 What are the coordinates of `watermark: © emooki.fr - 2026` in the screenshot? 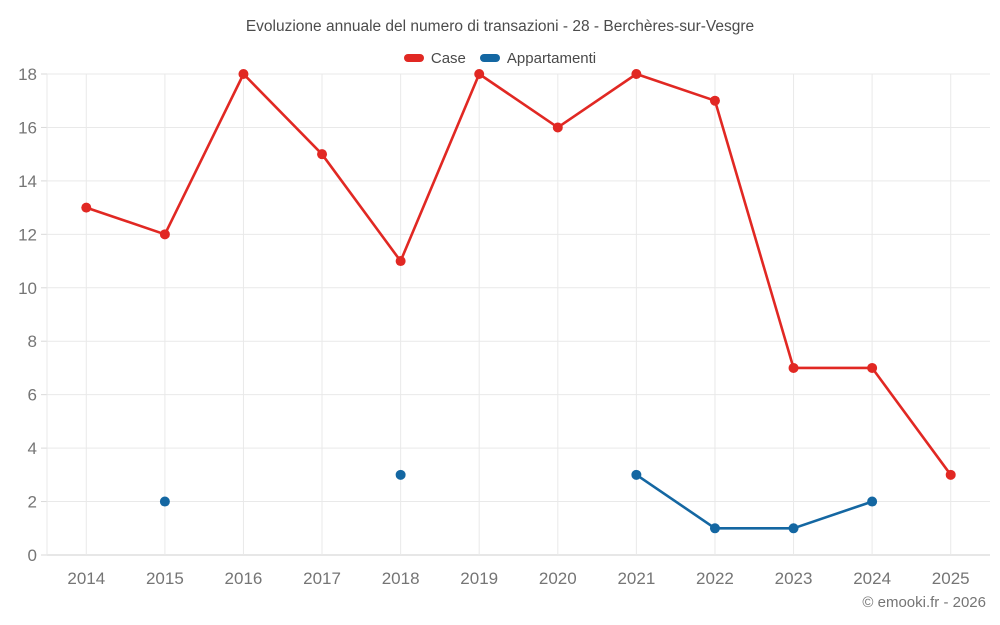 It's located at (924, 602).